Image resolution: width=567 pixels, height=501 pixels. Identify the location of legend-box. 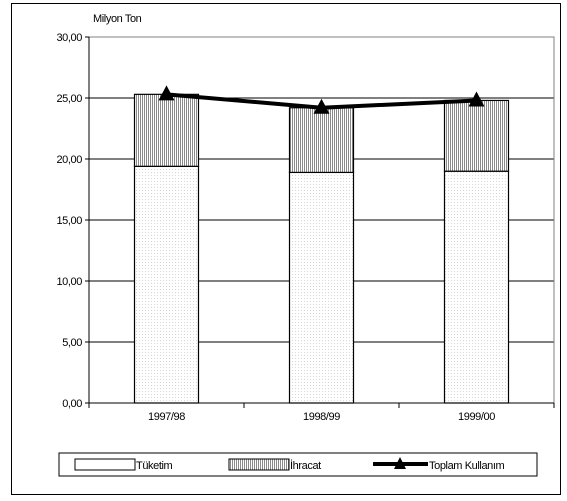
(298, 464).